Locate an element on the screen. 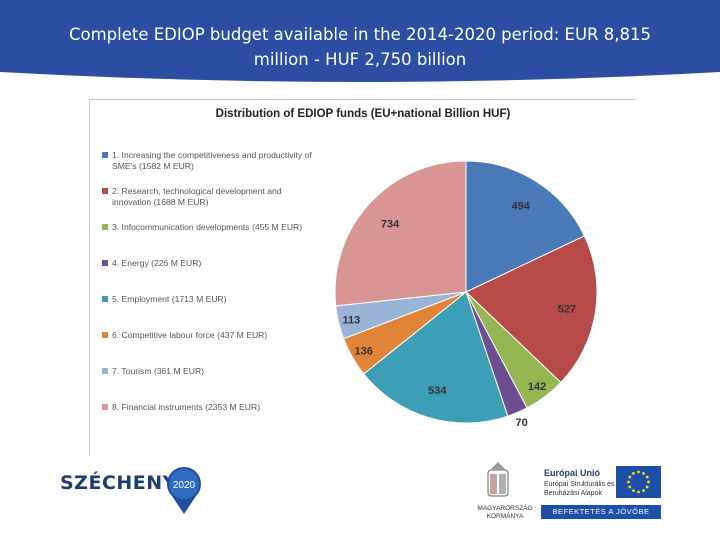 Image resolution: width=720 pixels, height=540 pixels. eu-banner: BEFEKTETÉS A JÖVŐBE is located at coordinates (601, 512).